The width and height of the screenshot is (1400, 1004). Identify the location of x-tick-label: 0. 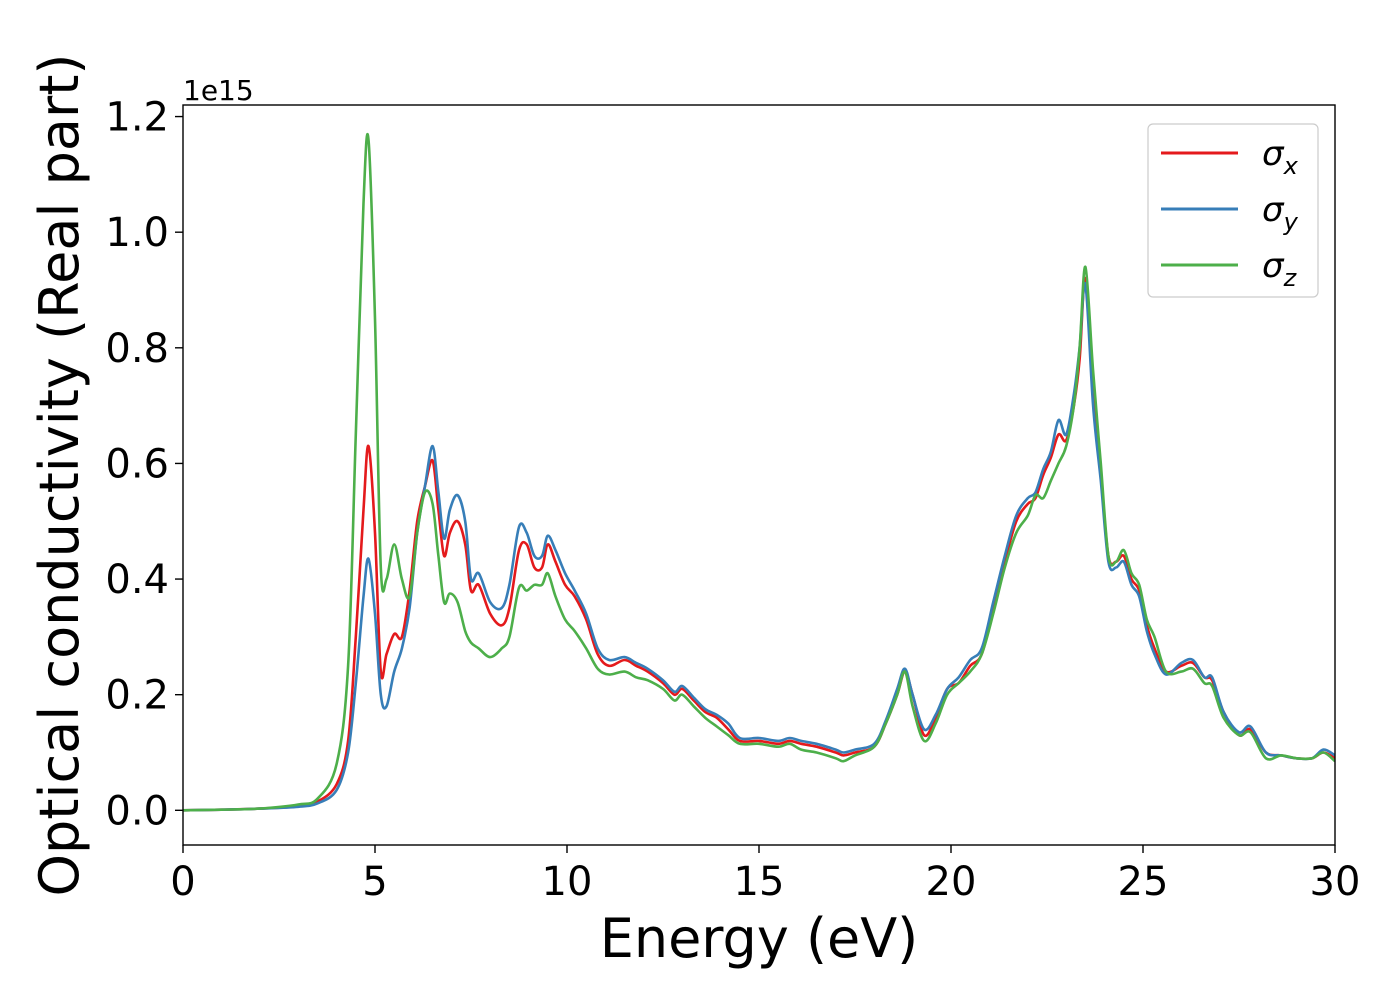
(182, 882).